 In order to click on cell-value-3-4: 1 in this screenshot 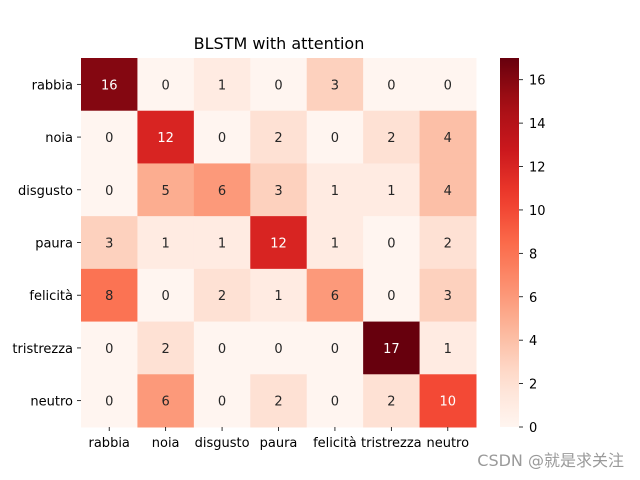, I will do `click(335, 244)`.